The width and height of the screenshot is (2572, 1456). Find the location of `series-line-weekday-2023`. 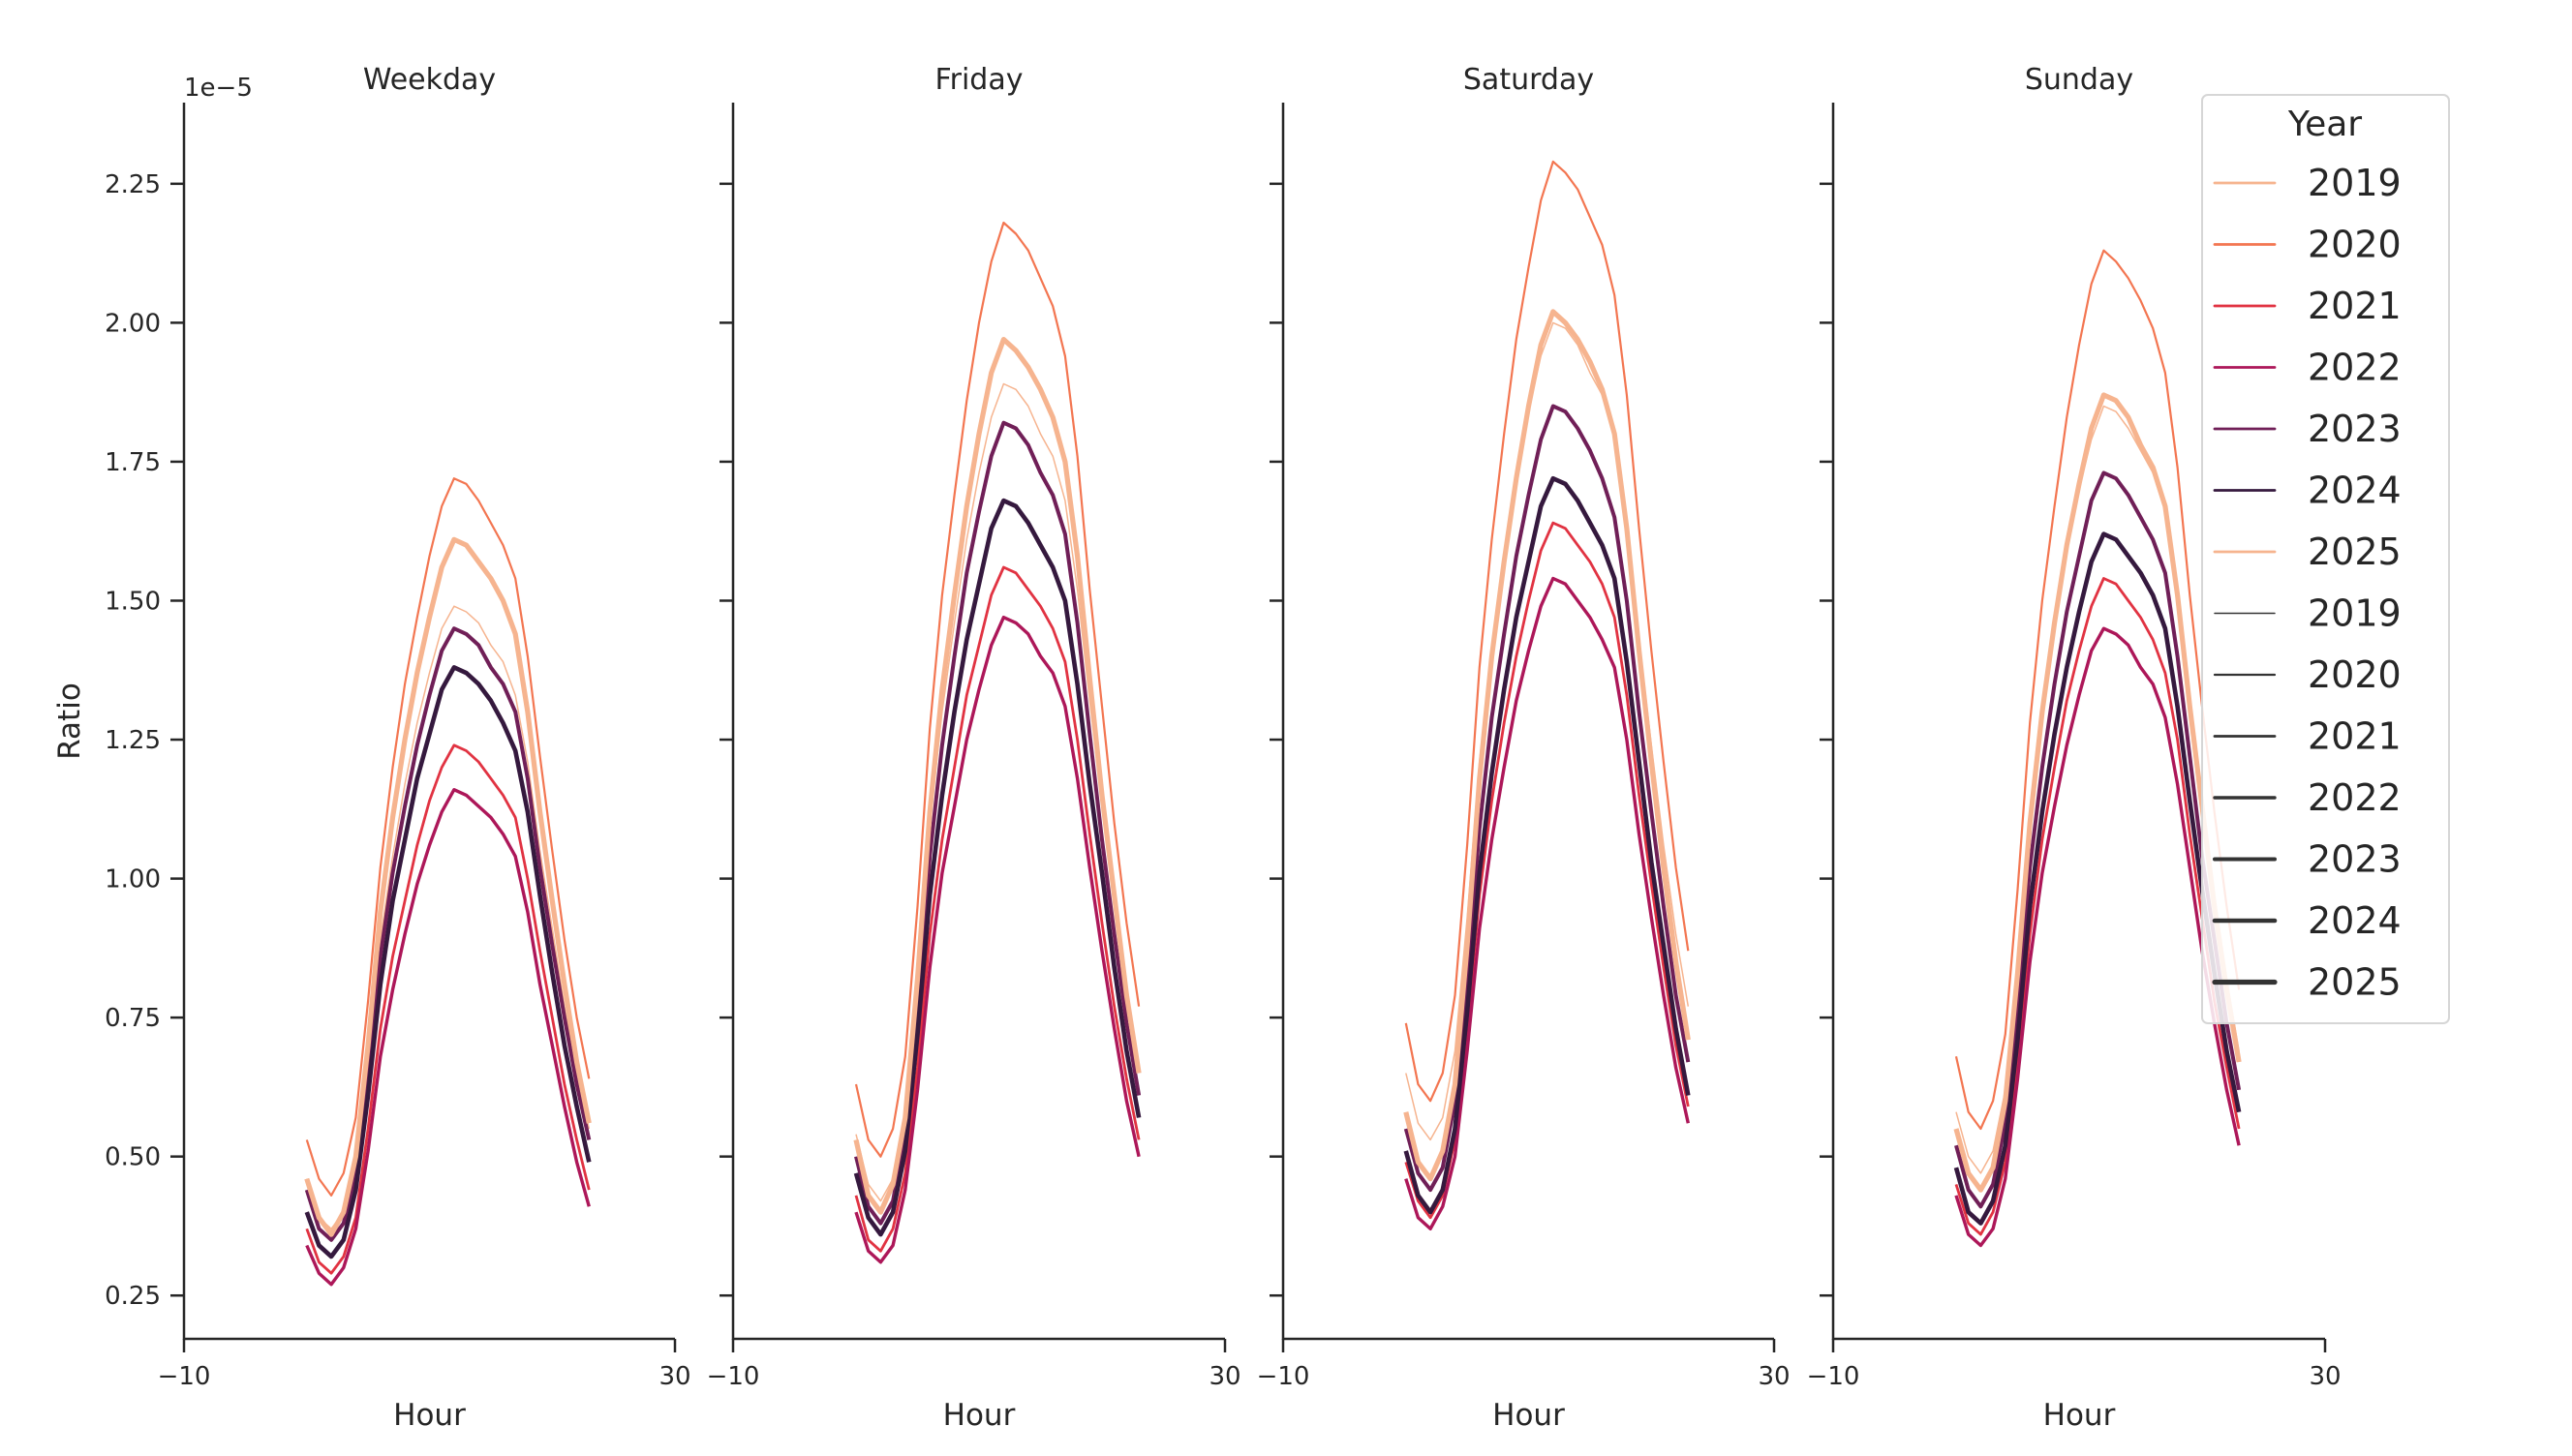

series-line-weekday-2023 is located at coordinates (448, 934).